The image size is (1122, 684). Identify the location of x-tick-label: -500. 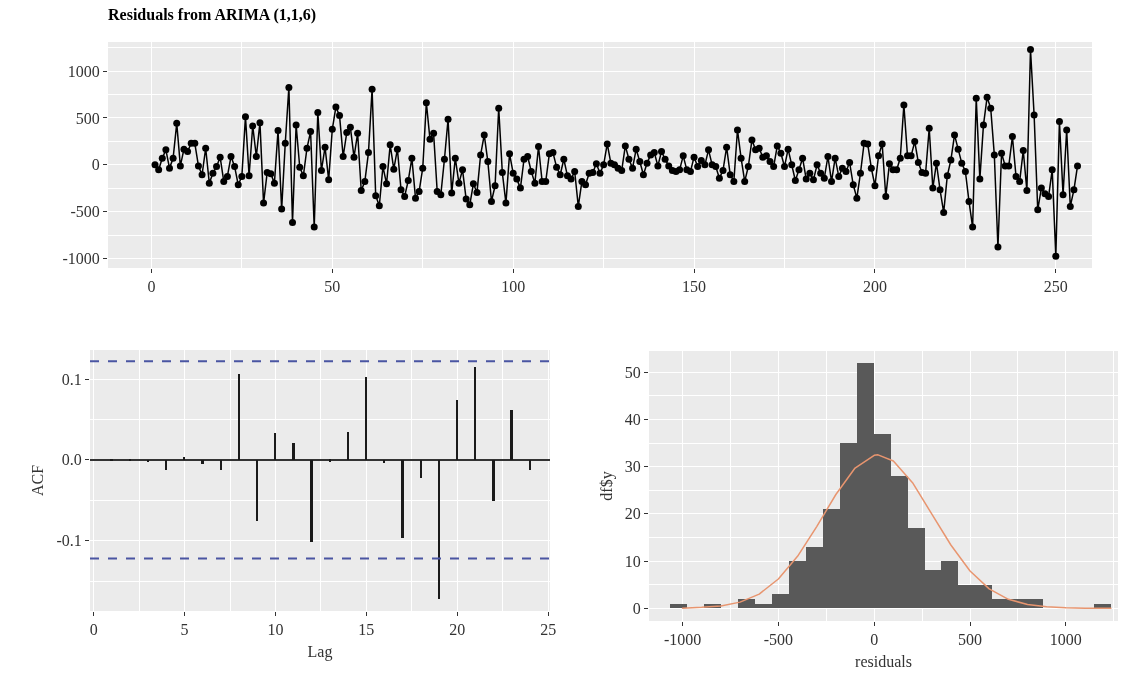
(778, 640).